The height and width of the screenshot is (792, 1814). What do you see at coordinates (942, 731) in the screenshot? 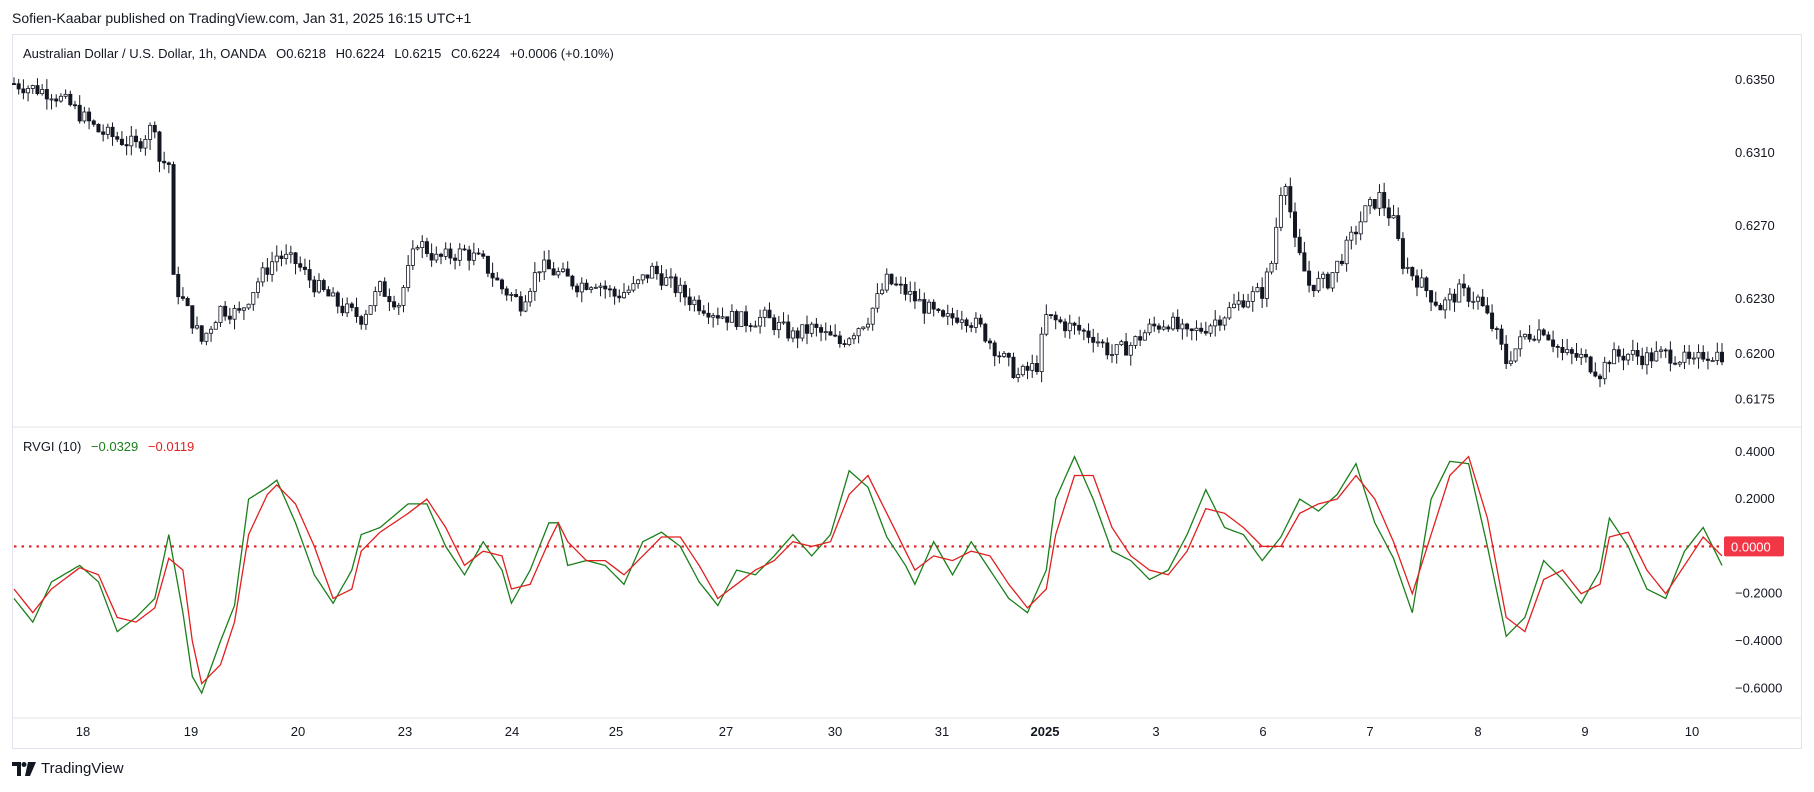
I see `time-tick-label: 31` at bounding box center [942, 731].